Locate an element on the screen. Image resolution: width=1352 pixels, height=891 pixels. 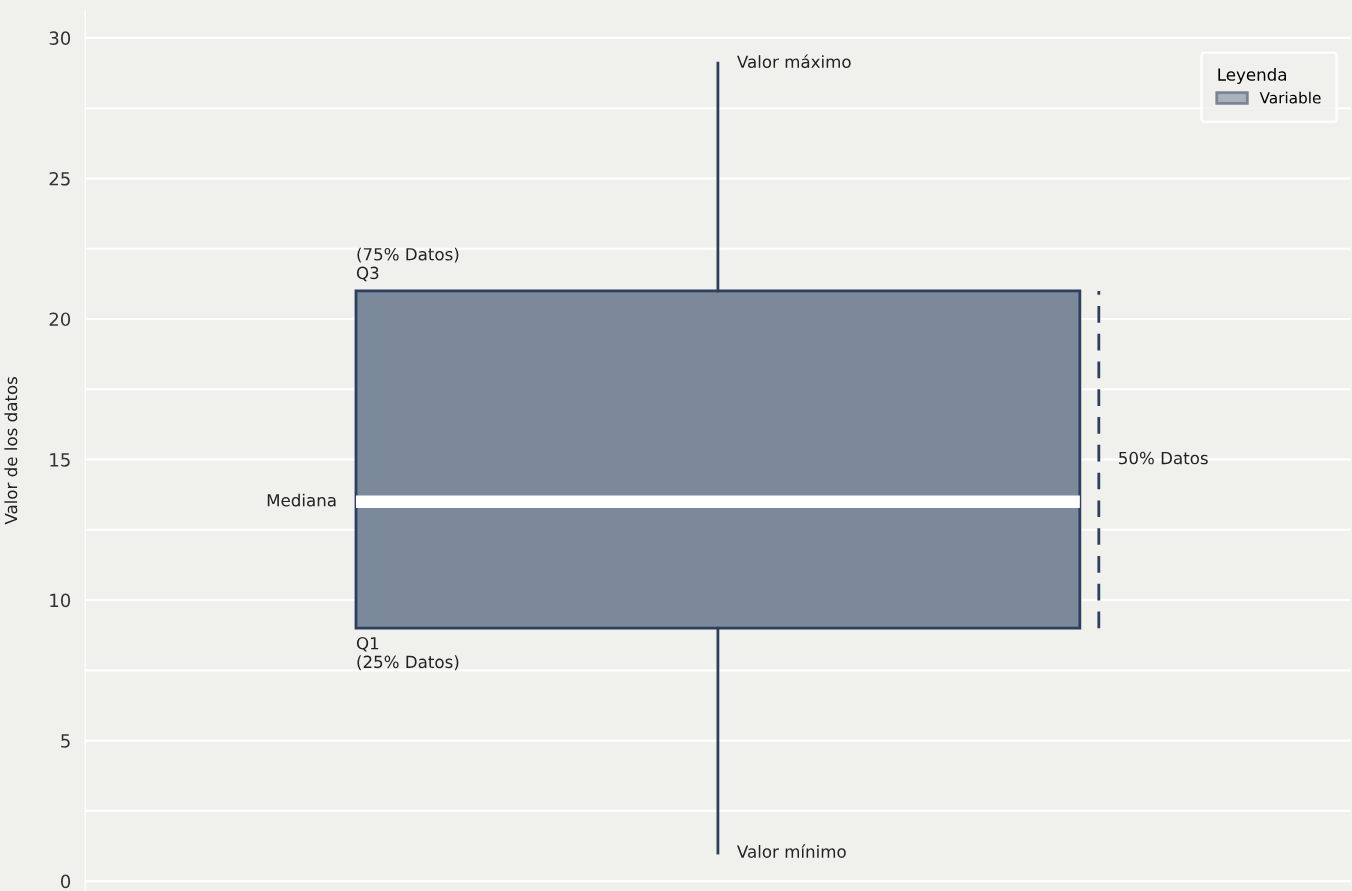
annotation: Valor máximo is located at coordinates (794, 61).